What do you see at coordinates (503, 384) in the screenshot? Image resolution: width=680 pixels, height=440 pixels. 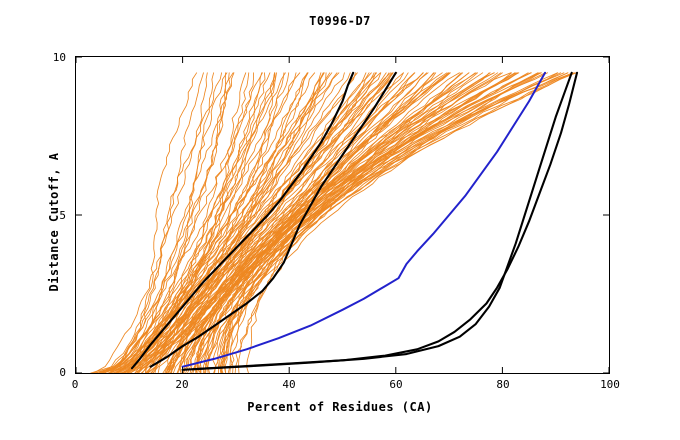 I see `x-tick-4: 80` at bounding box center [503, 384].